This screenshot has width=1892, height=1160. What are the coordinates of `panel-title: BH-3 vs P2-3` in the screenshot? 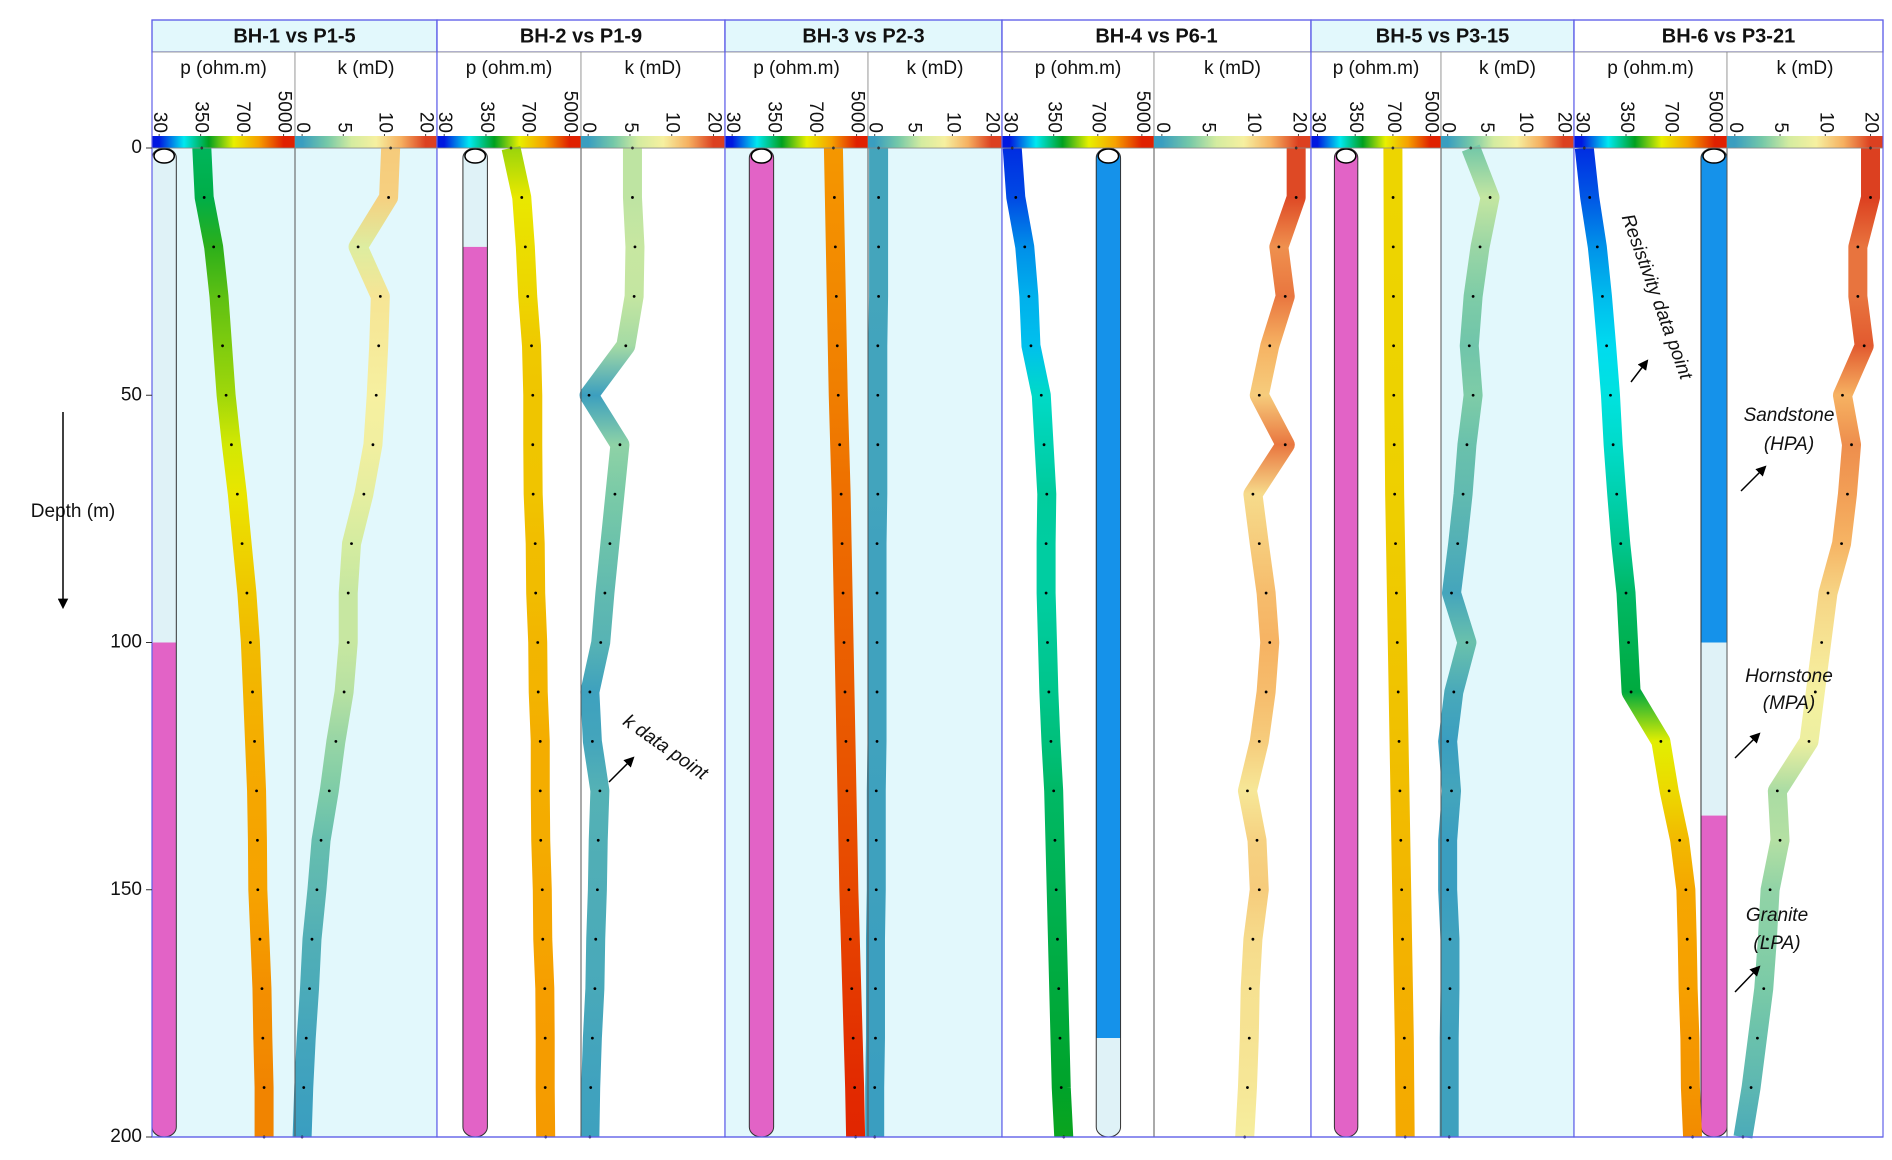 It's located at (863, 36).